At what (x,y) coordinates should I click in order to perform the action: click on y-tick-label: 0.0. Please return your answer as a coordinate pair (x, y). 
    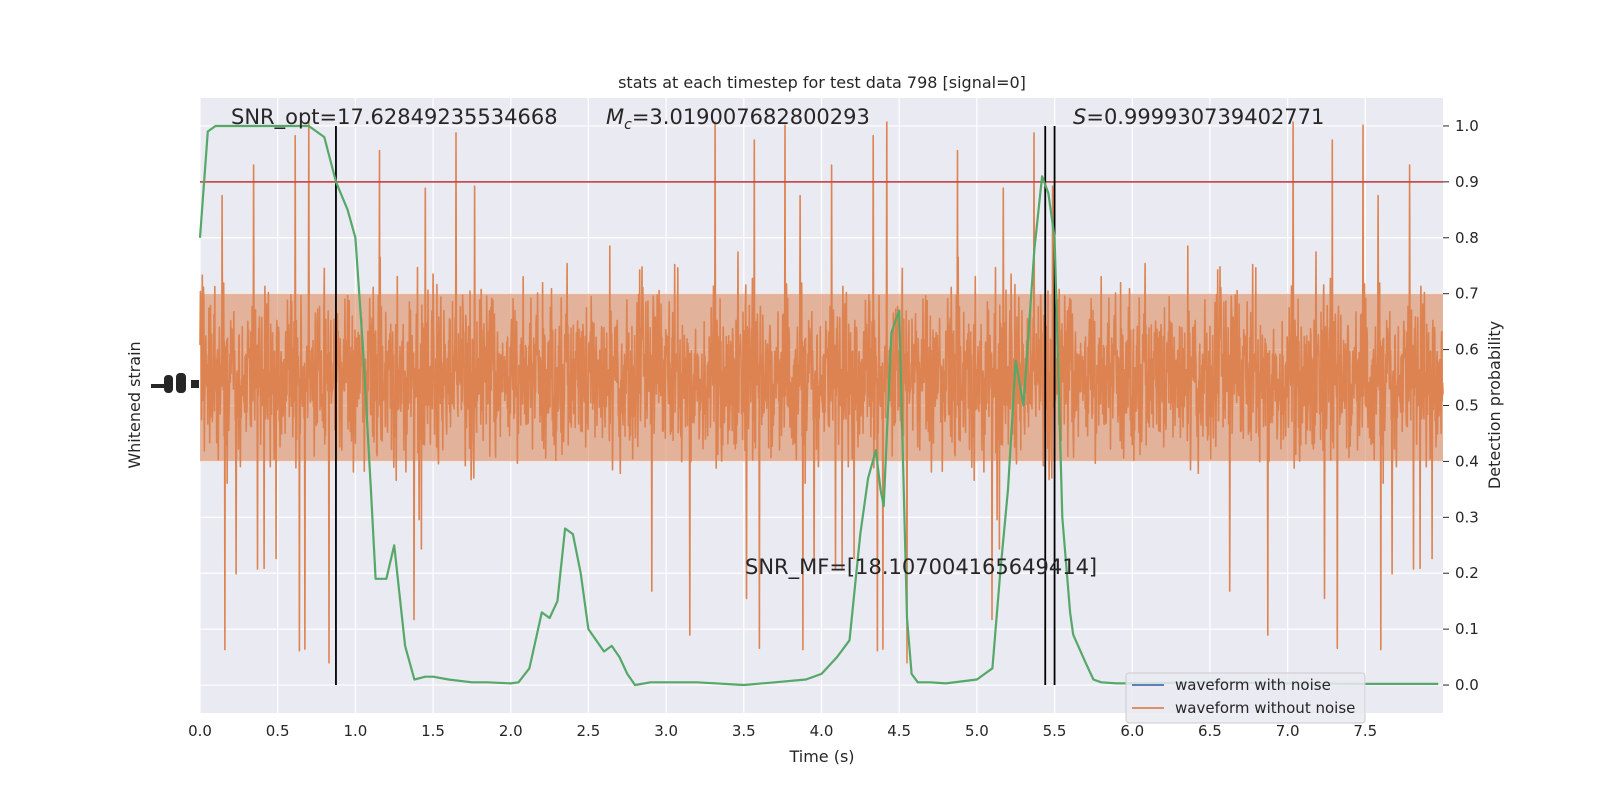
    Looking at the image, I should click on (1467, 685).